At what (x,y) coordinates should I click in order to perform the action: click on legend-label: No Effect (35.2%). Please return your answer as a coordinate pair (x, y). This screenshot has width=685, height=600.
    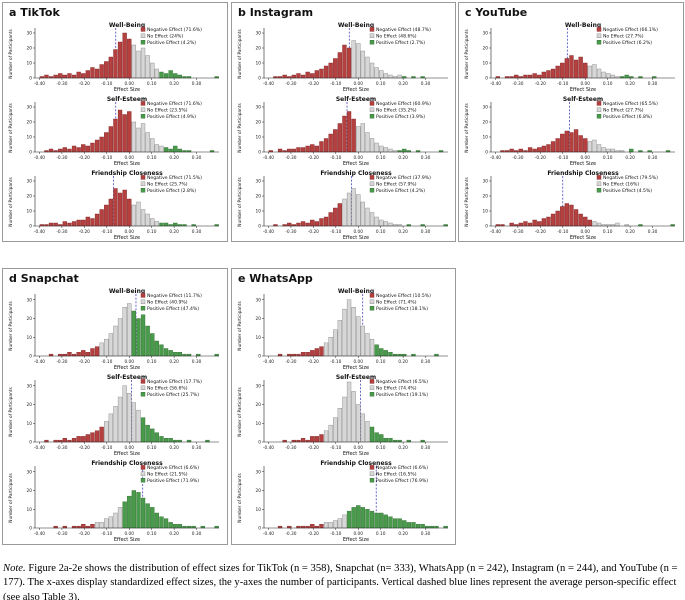
    Looking at the image, I should click on (396, 110).